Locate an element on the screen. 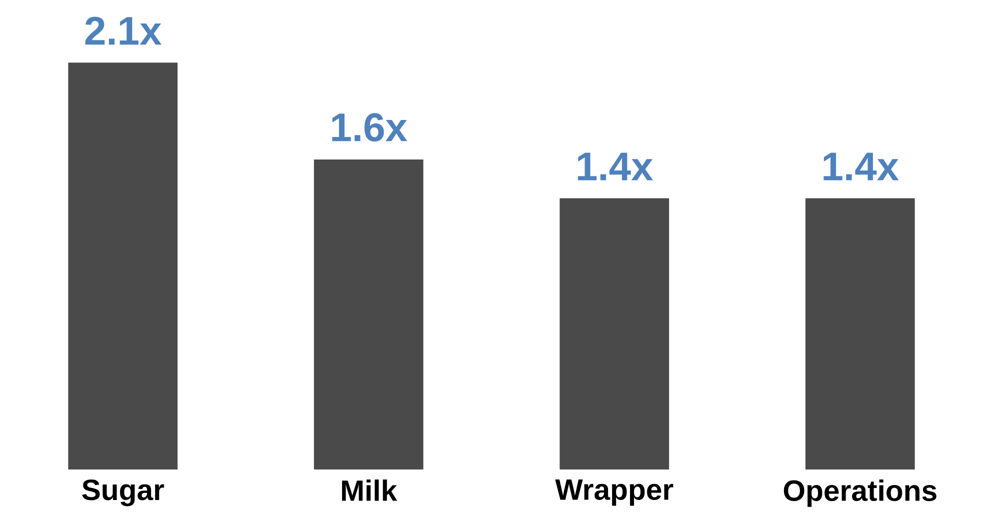 The width and height of the screenshot is (983, 515). x-tick-label: Milk is located at coordinates (370, 490).